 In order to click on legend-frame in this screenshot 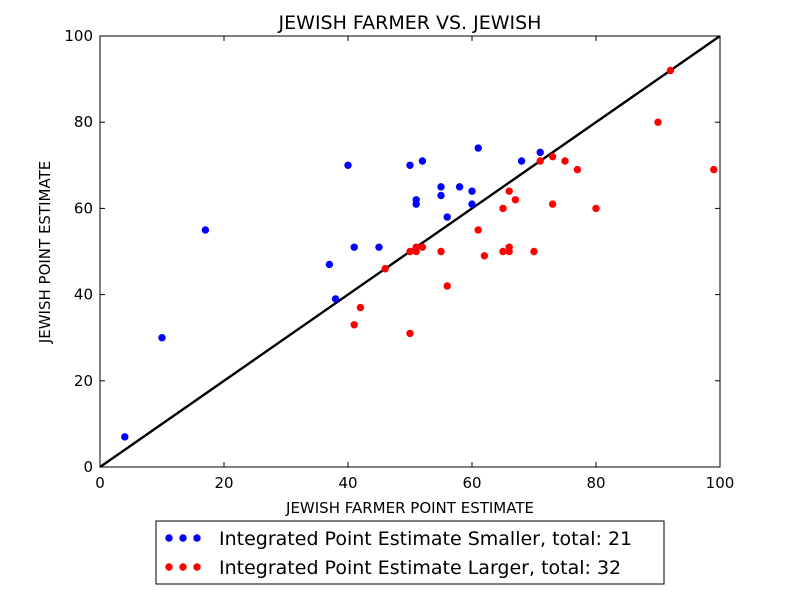, I will do `click(410, 552)`.